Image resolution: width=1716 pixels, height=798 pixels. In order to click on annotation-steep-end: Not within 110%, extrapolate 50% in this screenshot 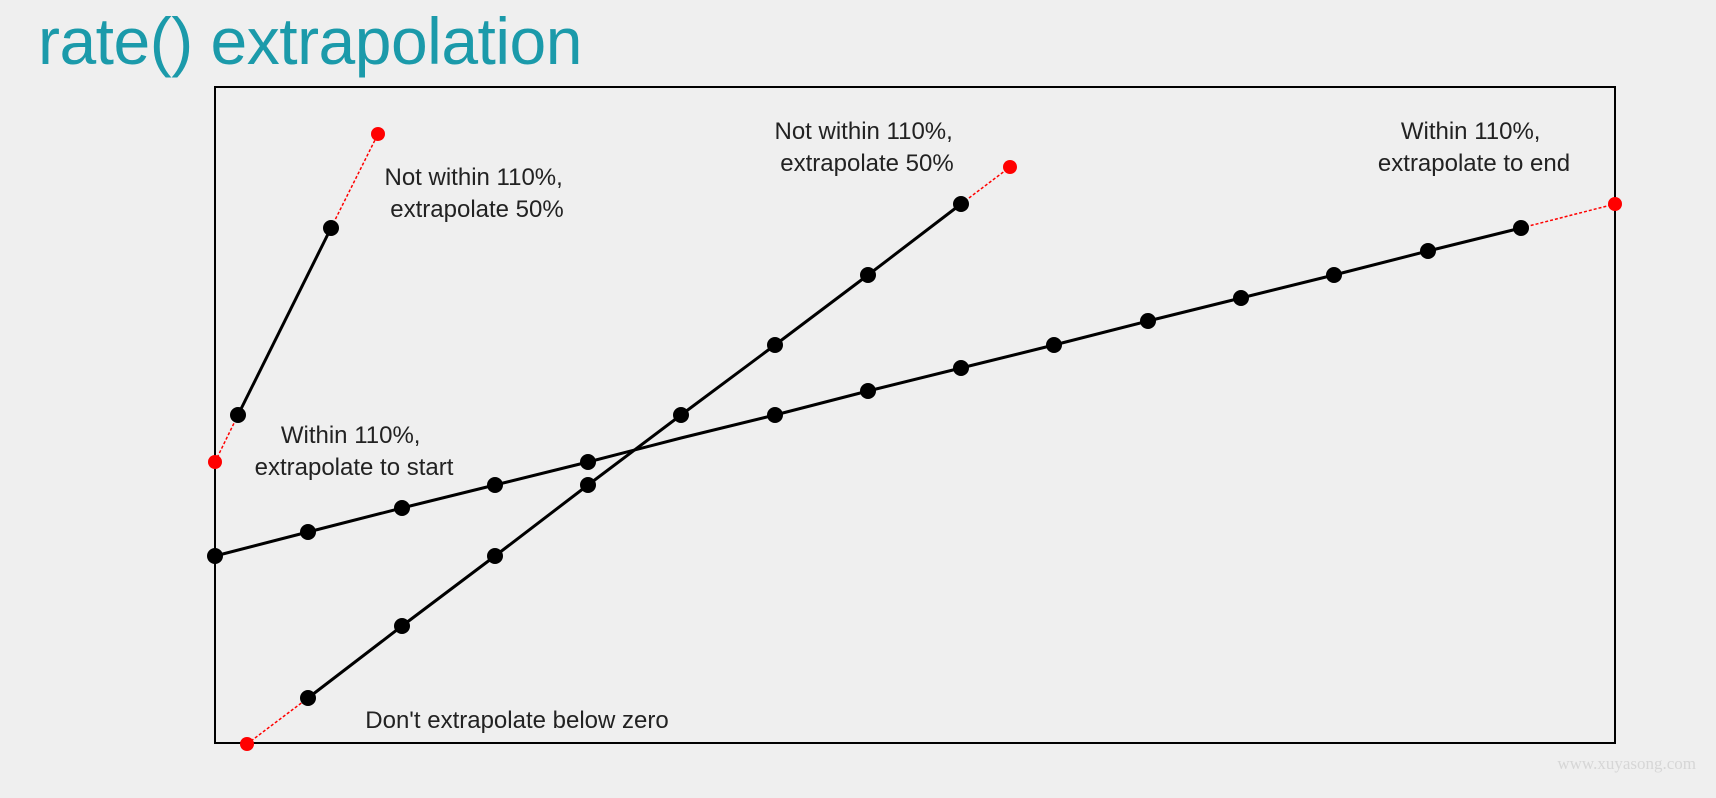, I will do `click(477, 193)`.